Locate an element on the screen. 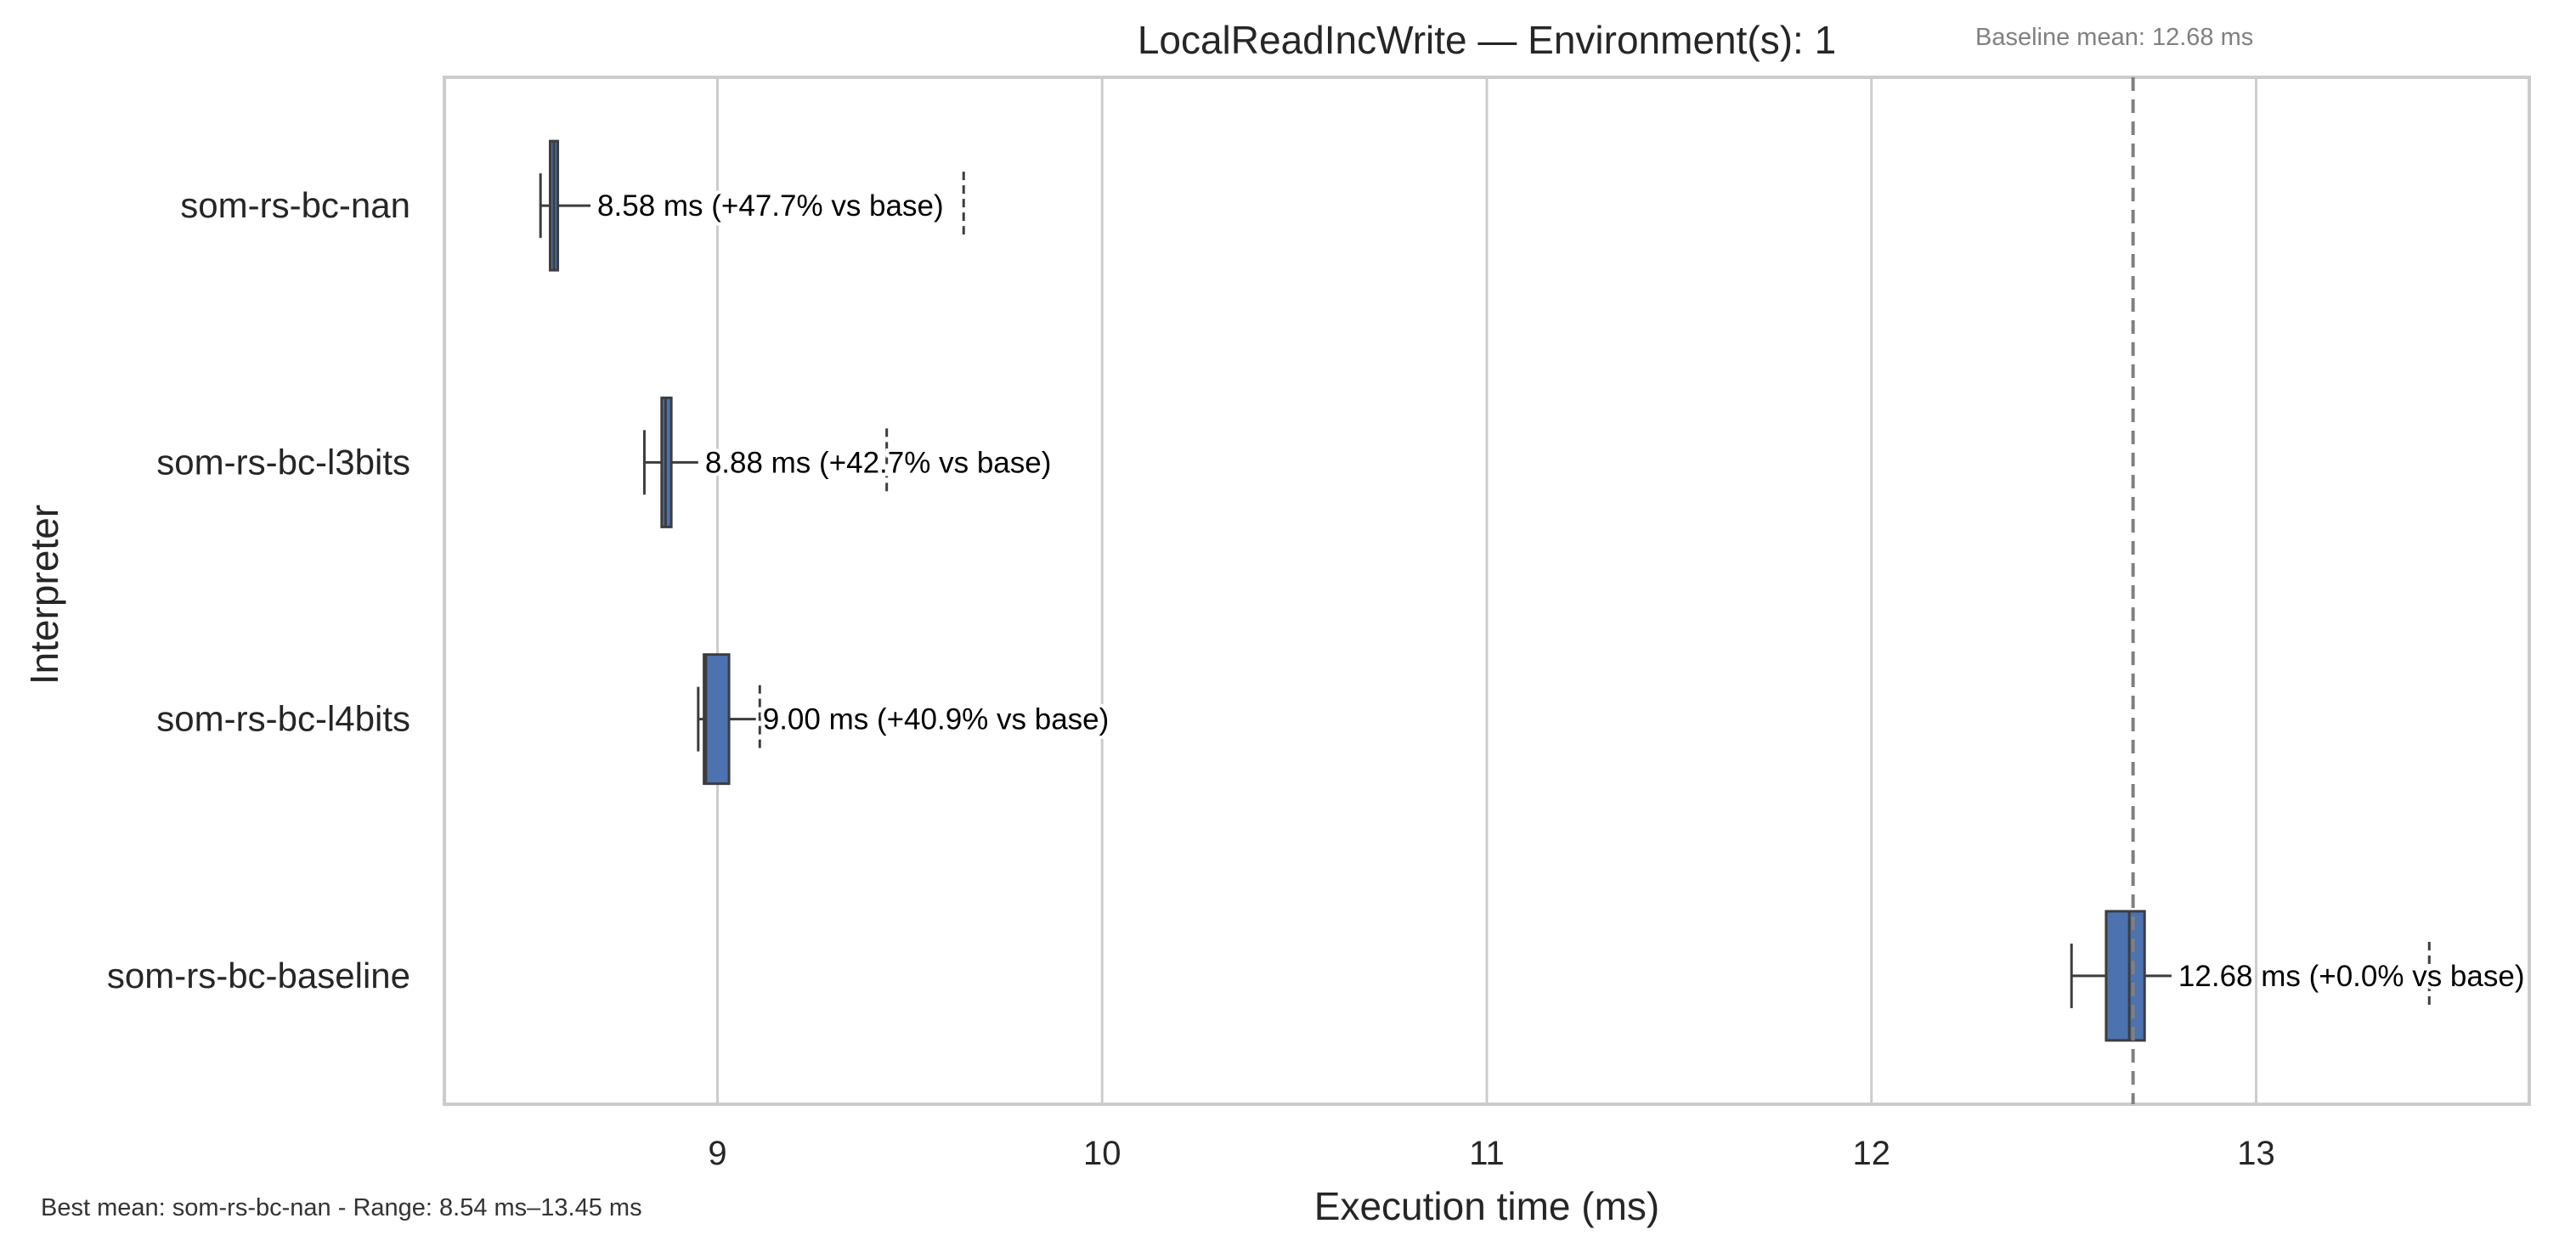 The width and height of the screenshot is (2576, 1252). baseline-label: Baseline mean: 12.68 ms is located at coordinates (2114, 37).